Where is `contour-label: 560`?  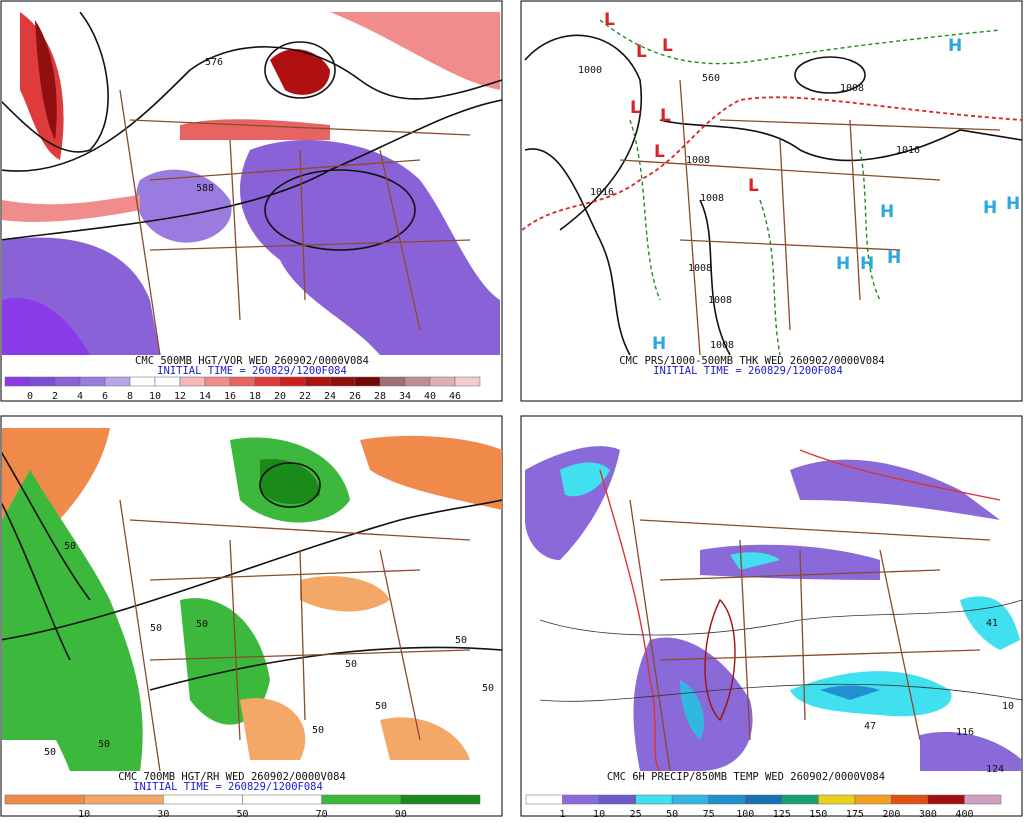 contour-label: 560 is located at coordinates (711, 78).